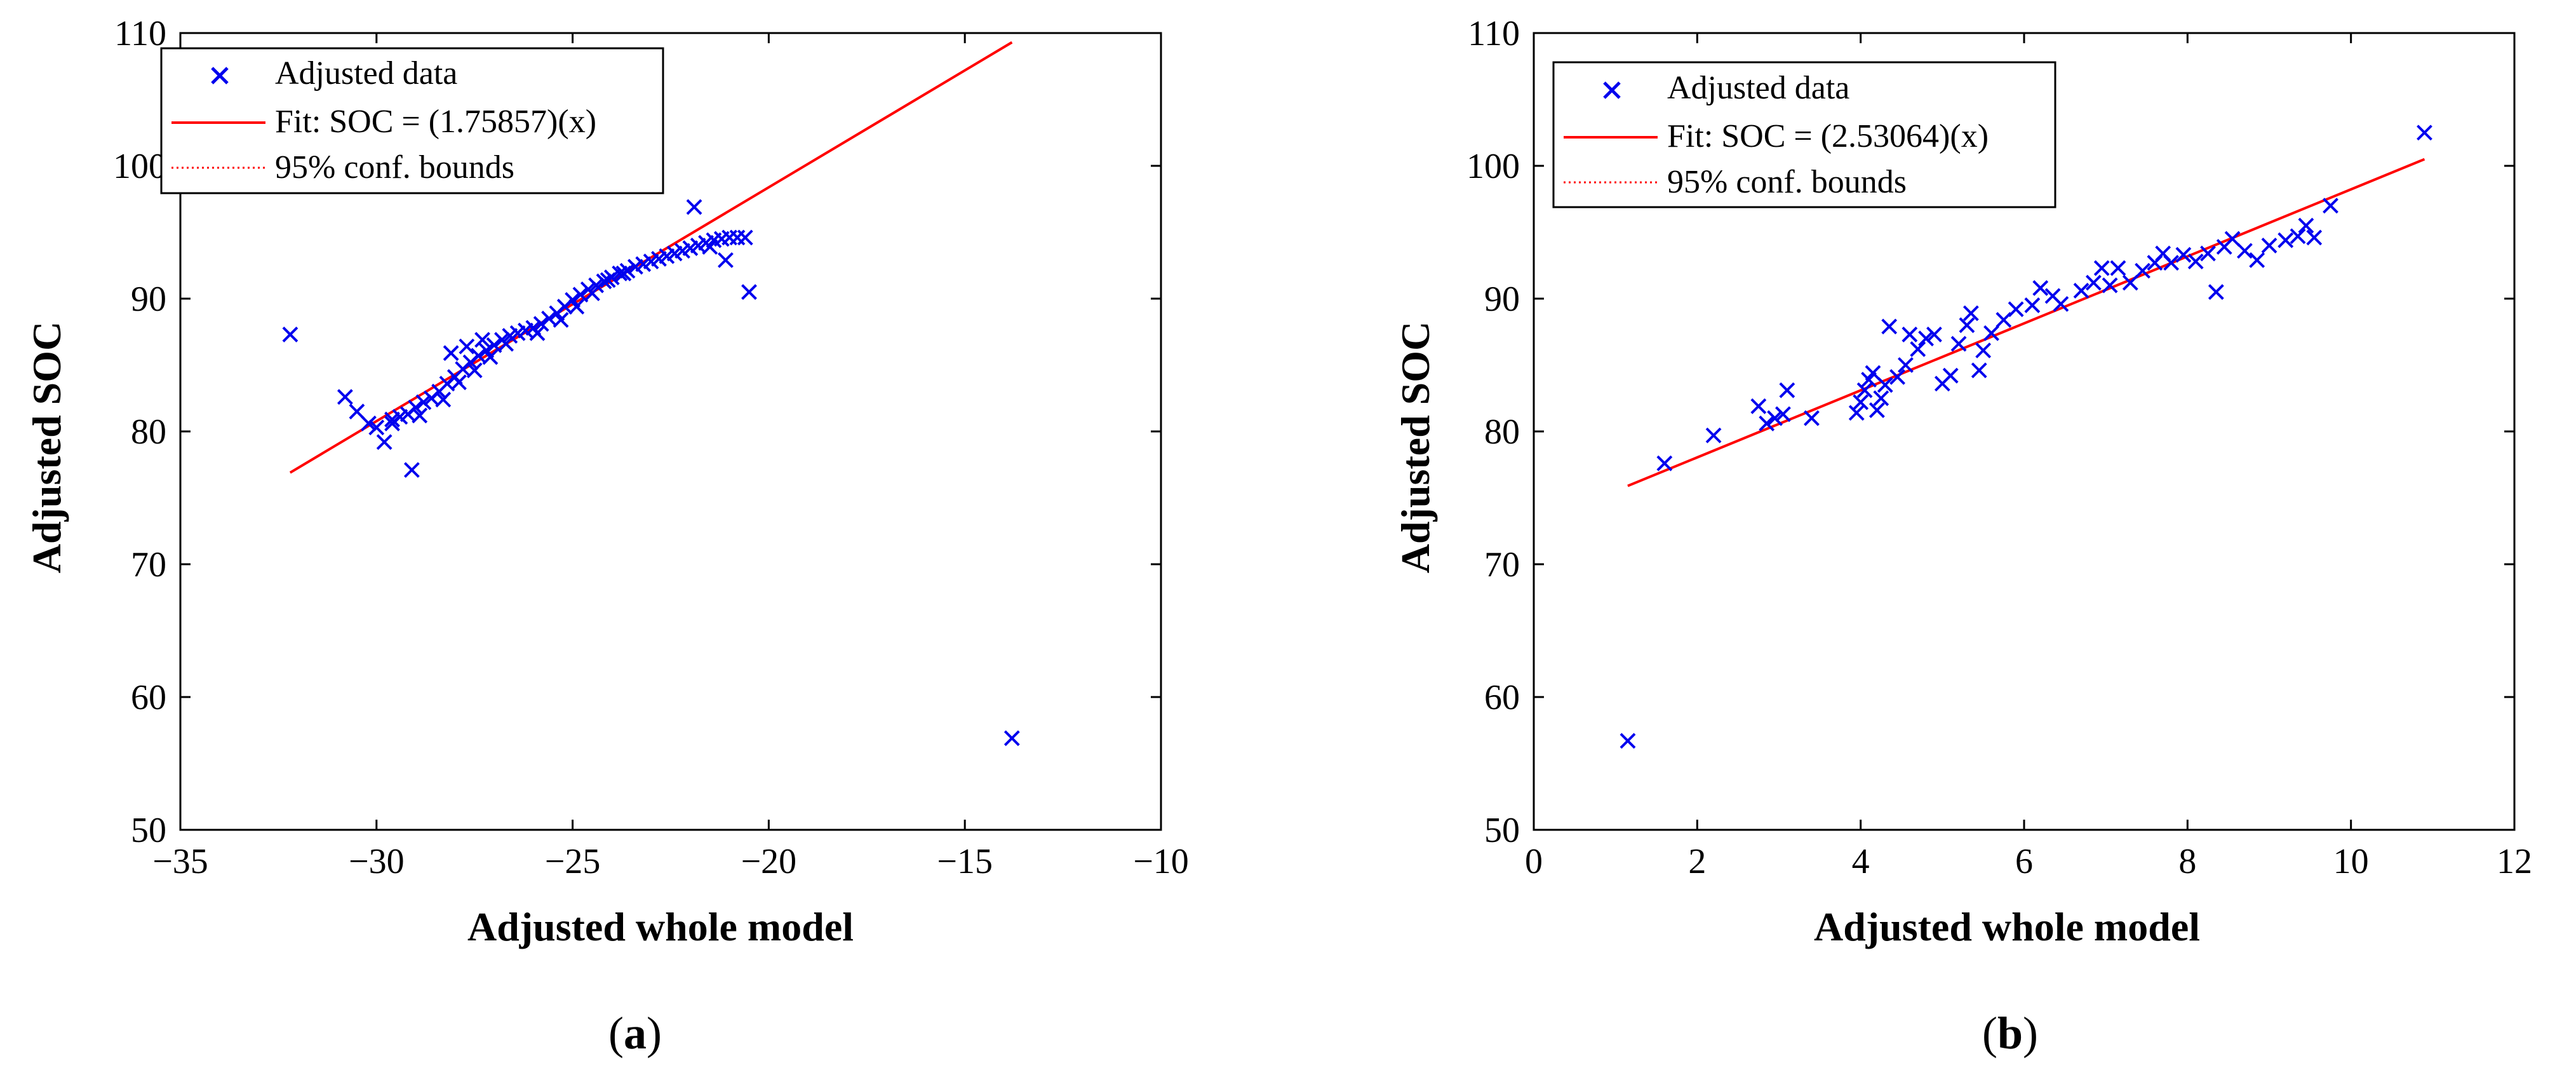  What do you see at coordinates (2007, 926) in the screenshot?
I see `x-axis-title-b: Adjusted whole model` at bounding box center [2007, 926].